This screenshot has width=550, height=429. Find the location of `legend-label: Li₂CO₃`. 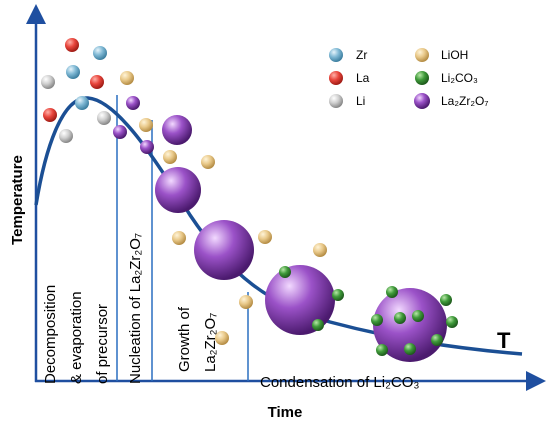

legend-label: Li₂CO₃ is located at coordinates (459, 78).